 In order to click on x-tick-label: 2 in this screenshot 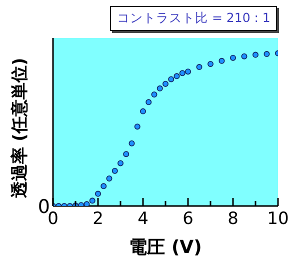, I will do `click(98, 219)`.